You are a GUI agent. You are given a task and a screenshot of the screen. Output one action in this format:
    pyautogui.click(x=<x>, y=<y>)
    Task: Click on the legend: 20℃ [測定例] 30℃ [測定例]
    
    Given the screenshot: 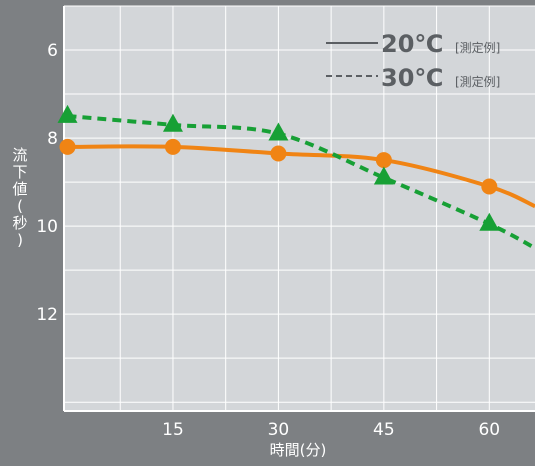 What is the action you would take?
    pyautogui.click(x=413, y=61)
    